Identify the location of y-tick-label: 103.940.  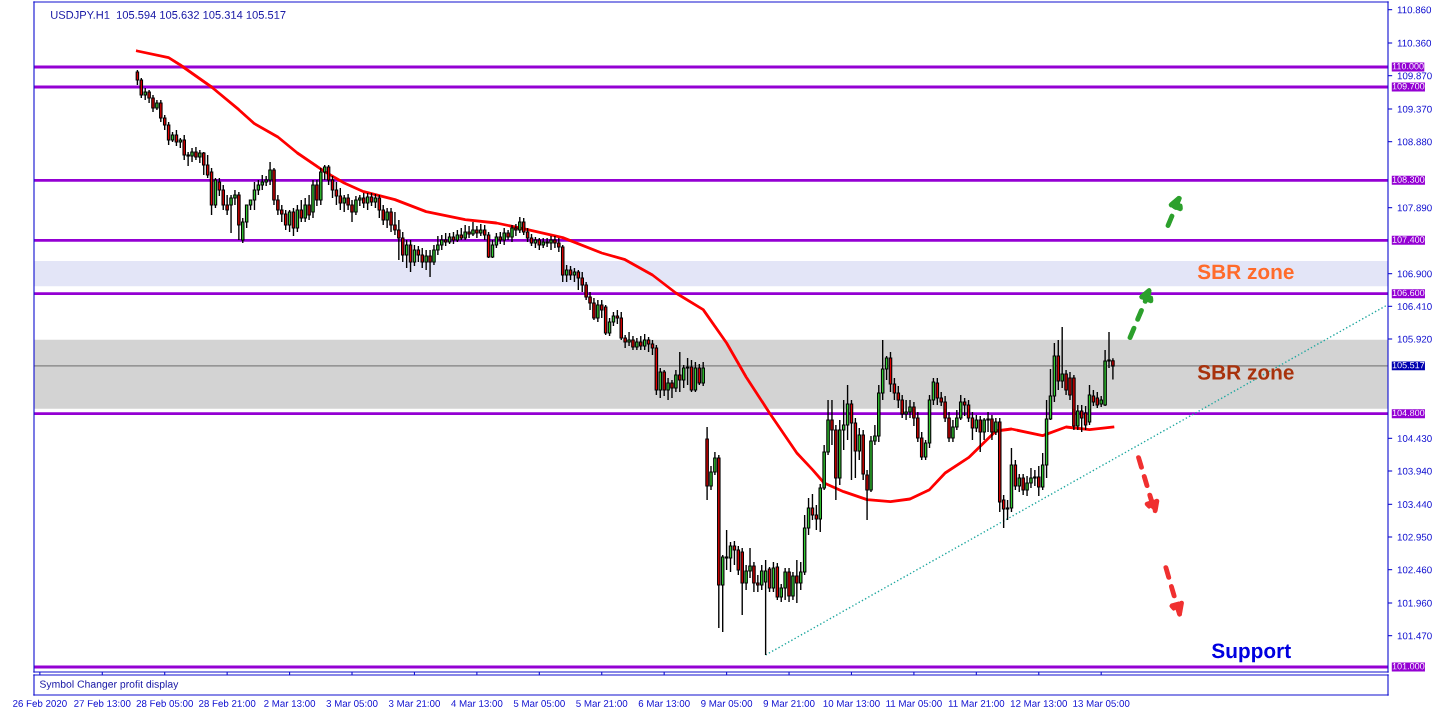
(1414, 471).